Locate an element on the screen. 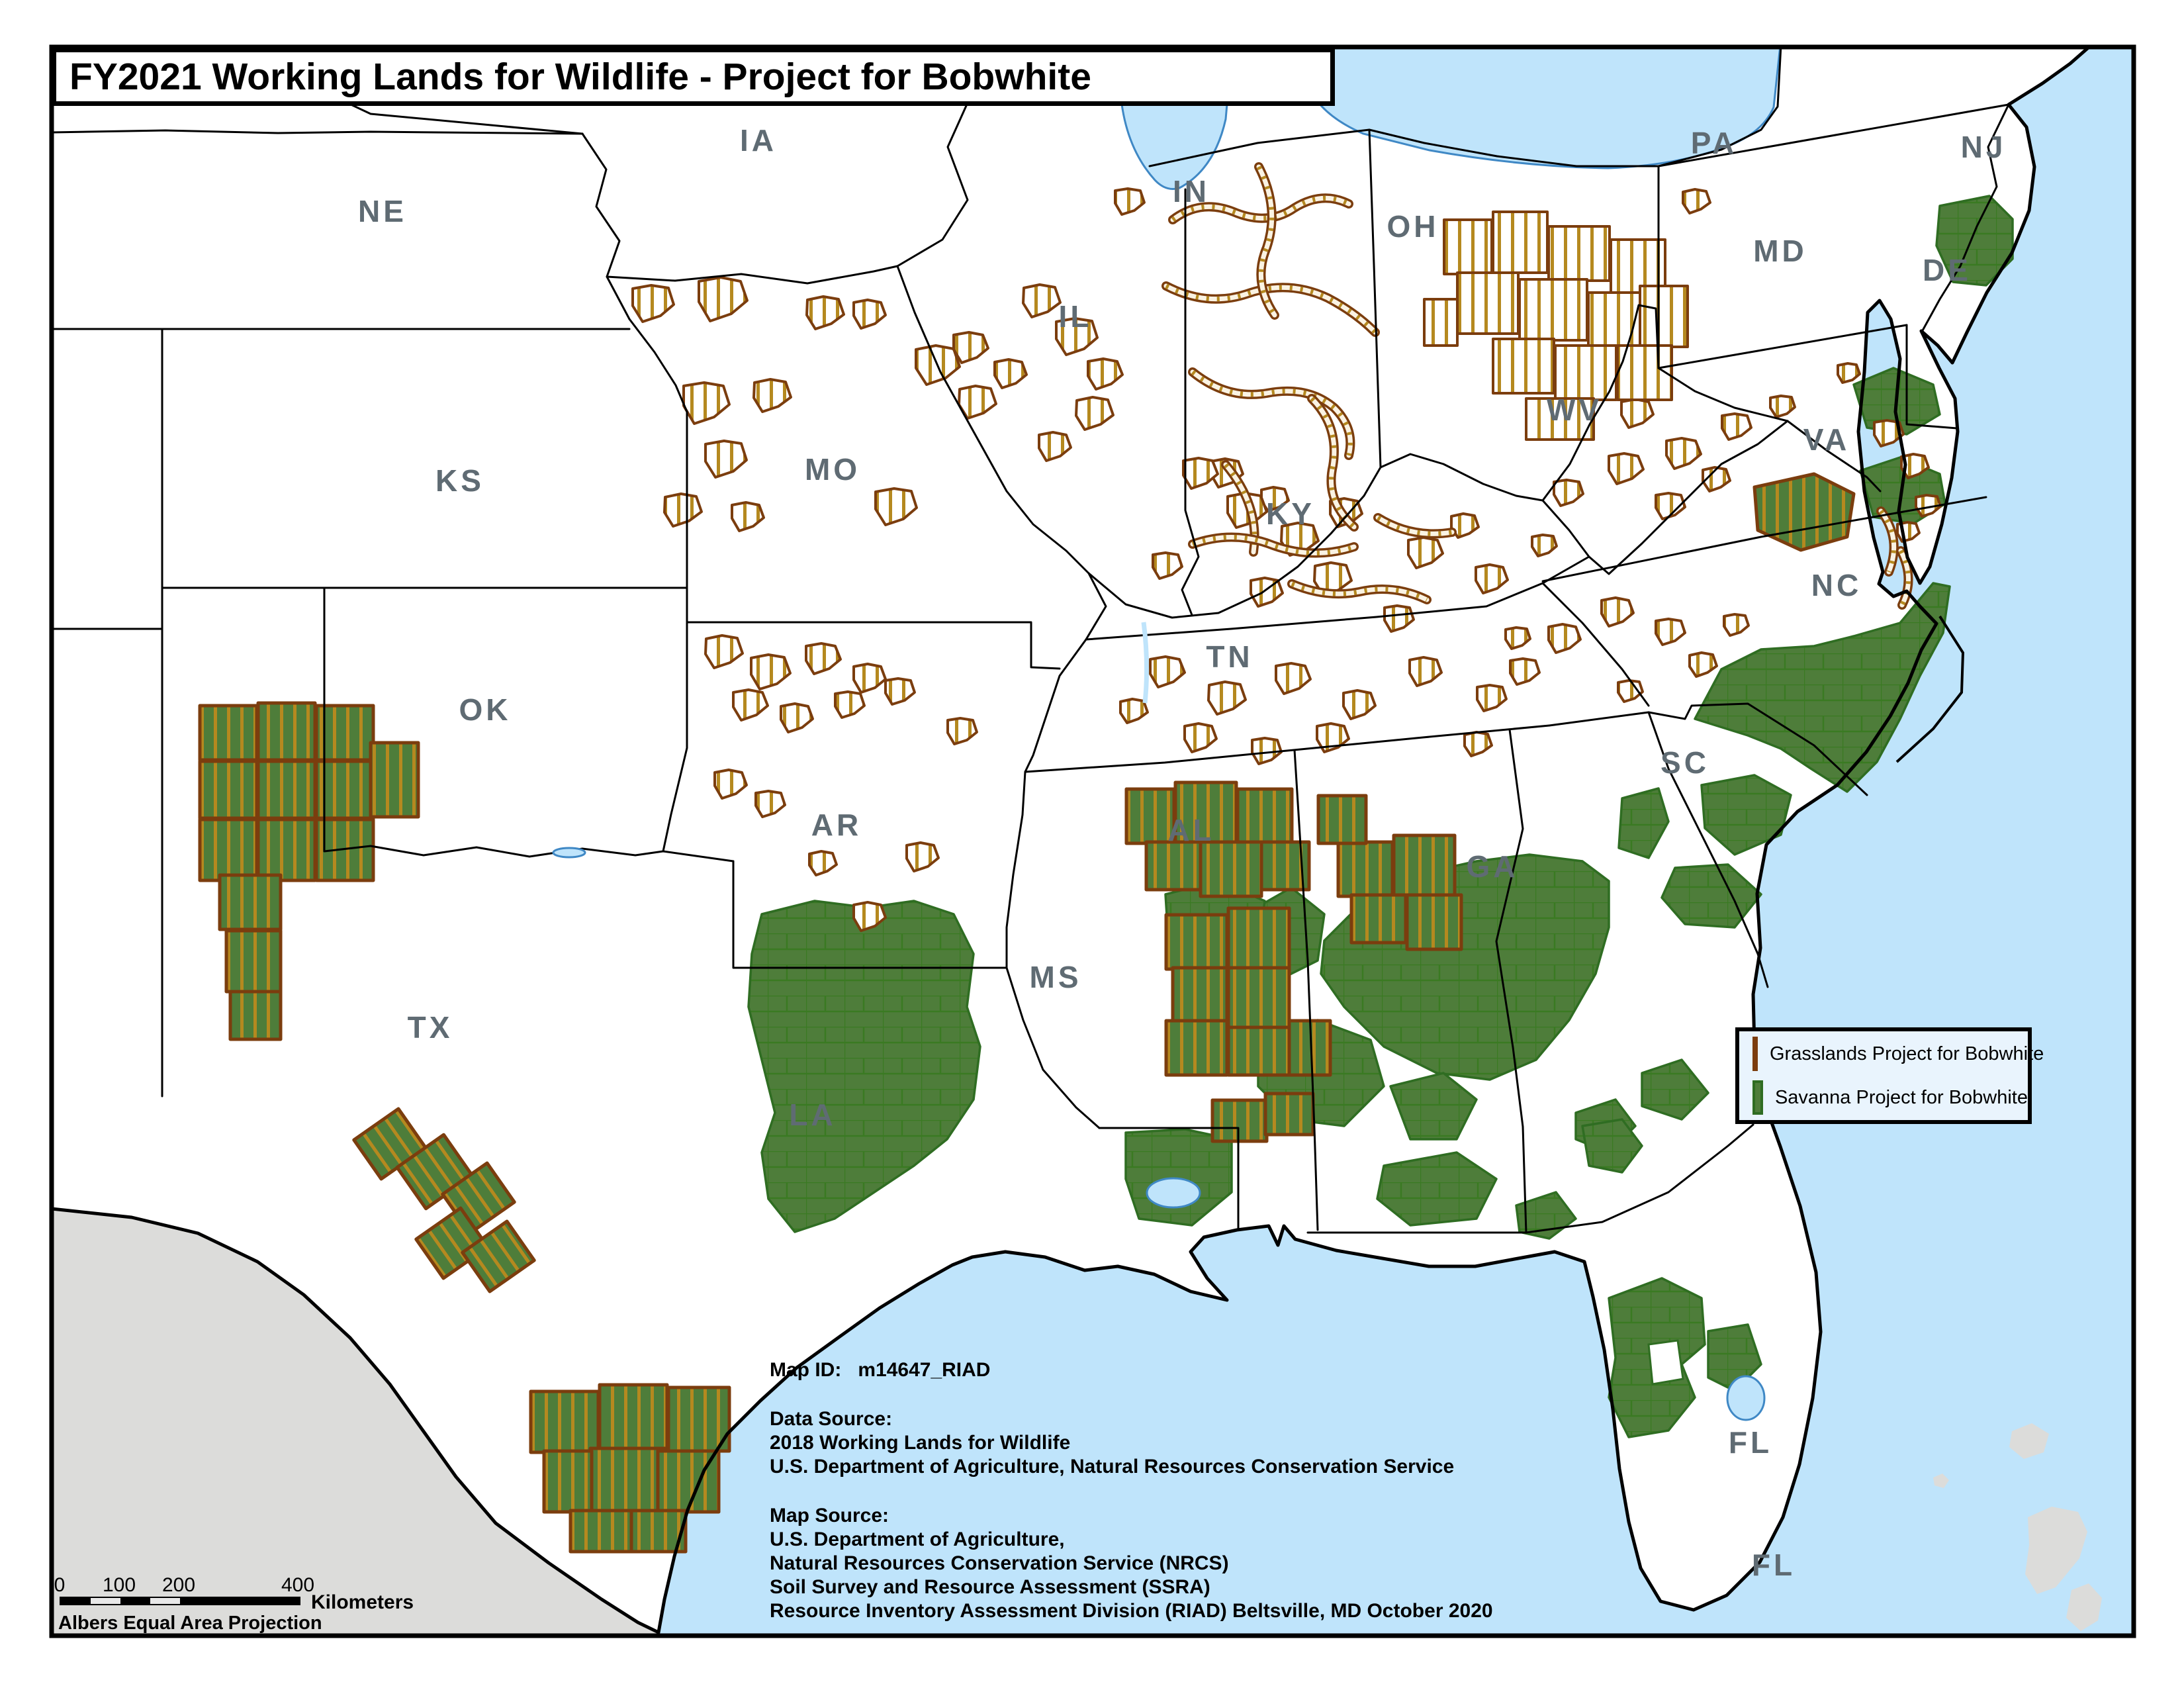 This screenshot has height=1688, width=2184. bahamas-islands is located at coordinates (2017, 1527).